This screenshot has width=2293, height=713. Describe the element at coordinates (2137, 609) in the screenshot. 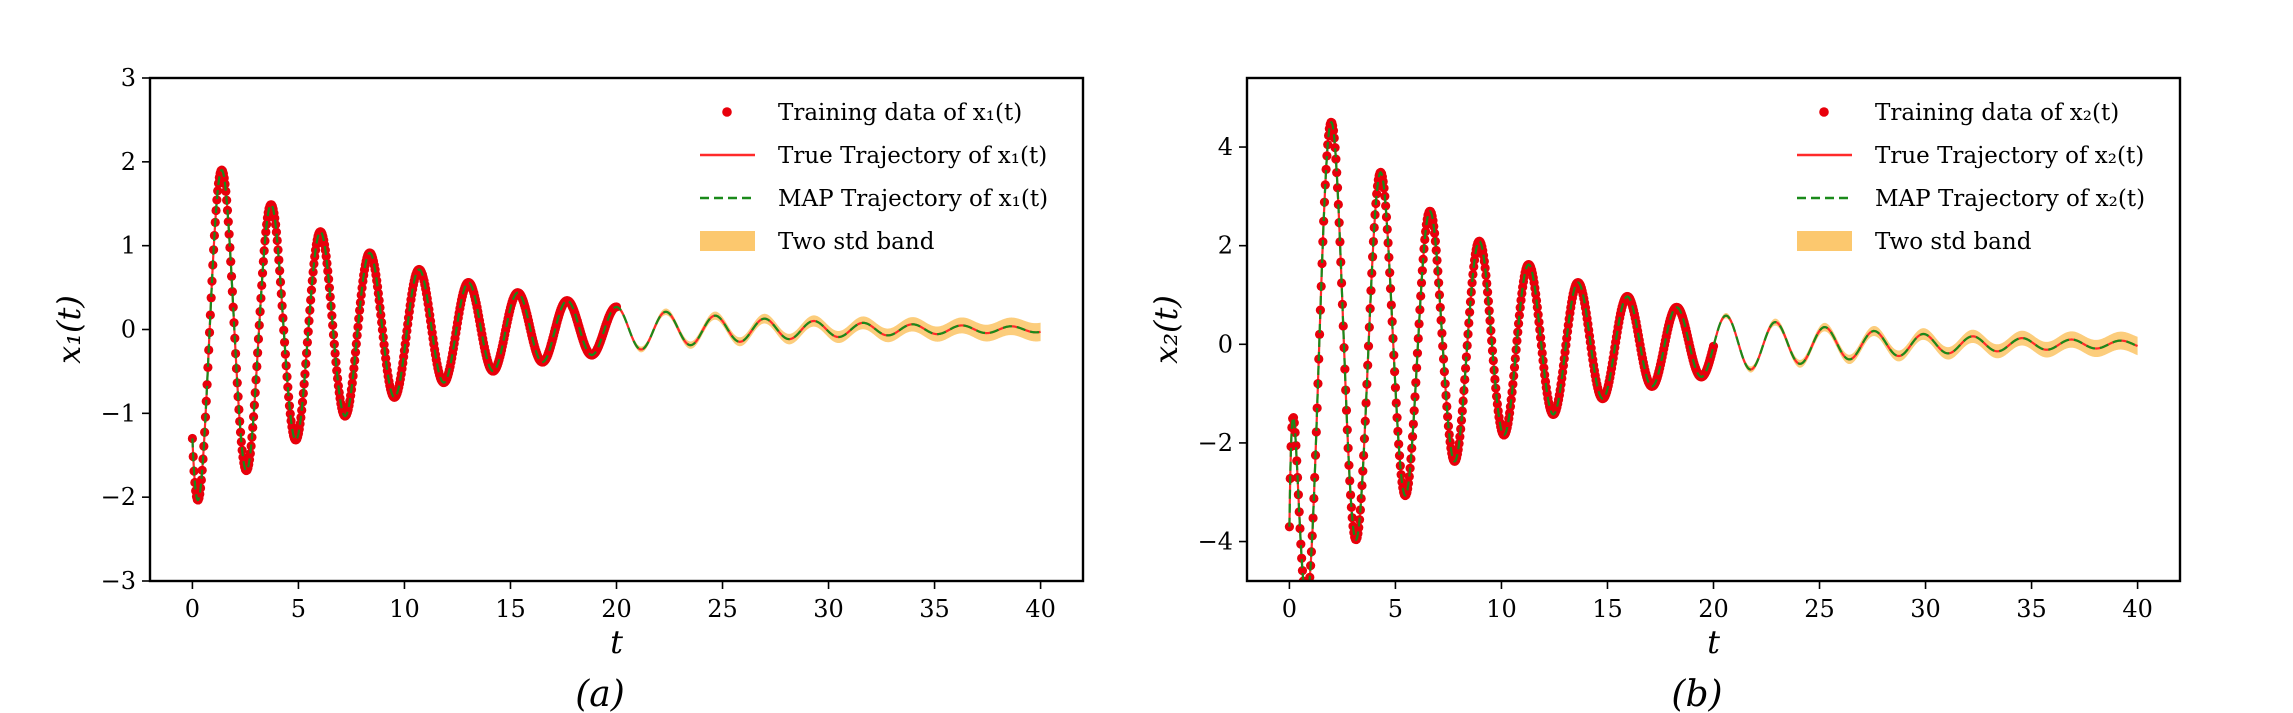

I see `x-tick-label: 40` at that location.